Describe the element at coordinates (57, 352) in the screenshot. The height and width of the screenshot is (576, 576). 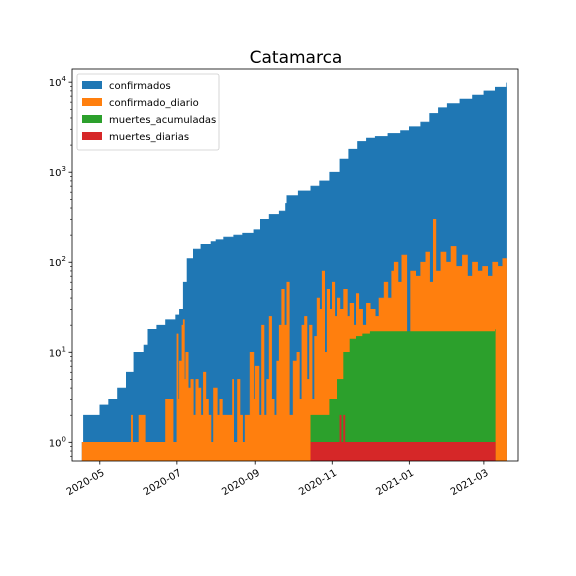
I see `y-tick-label: 10¹` at that location.